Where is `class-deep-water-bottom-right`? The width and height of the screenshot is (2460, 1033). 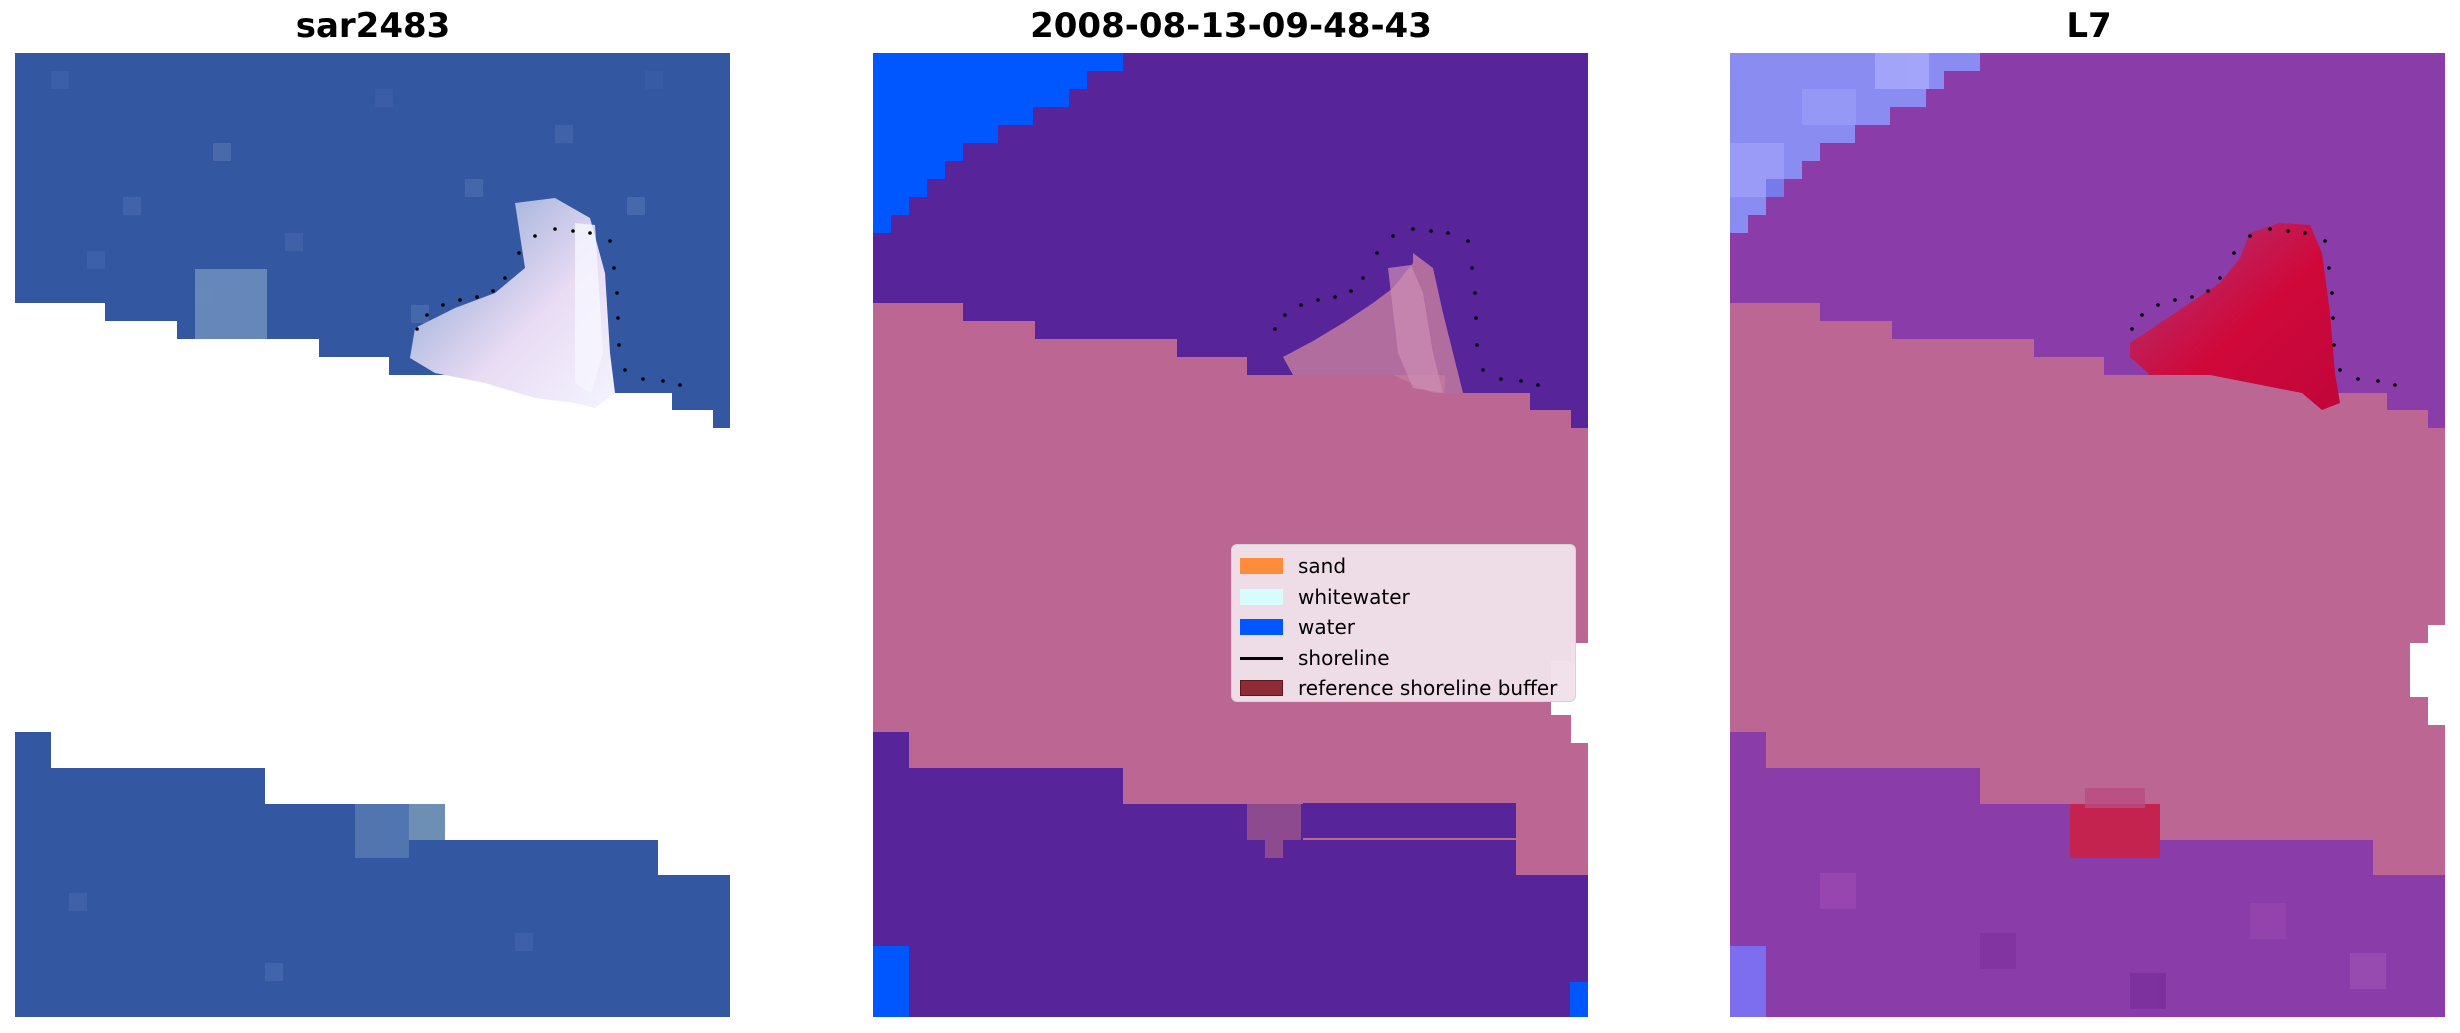 class-deep-water-bottom-right is located at coordinates (1579, 999).